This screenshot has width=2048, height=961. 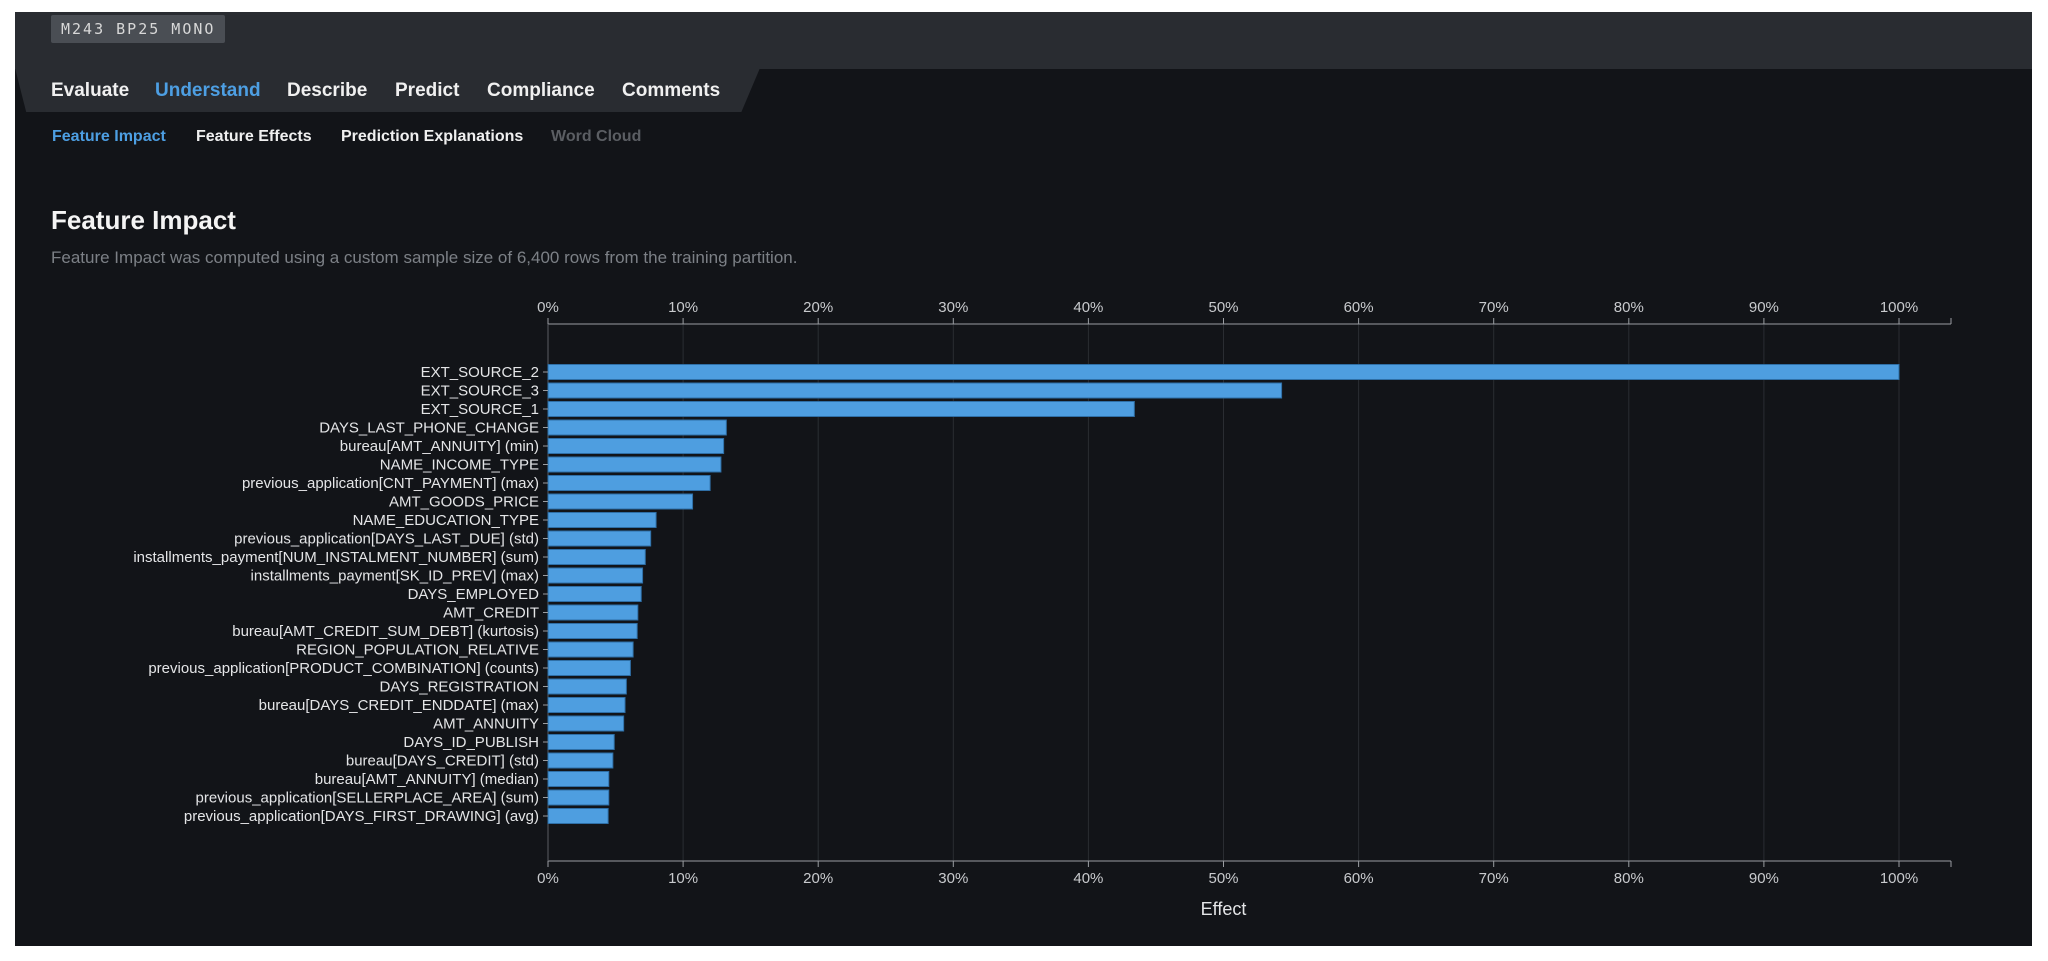 I want to click on top-tick-label: 70%, so click(x=1494, y=307).